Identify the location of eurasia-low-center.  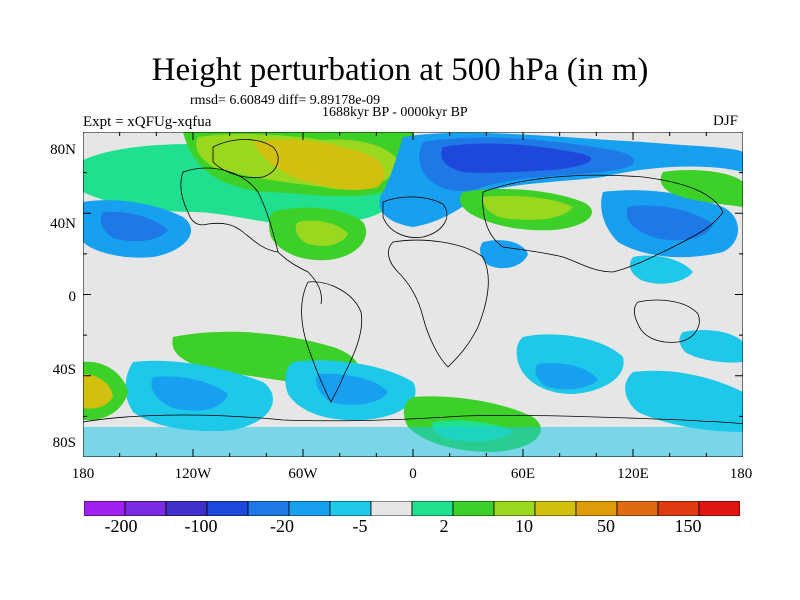
(516, 158).